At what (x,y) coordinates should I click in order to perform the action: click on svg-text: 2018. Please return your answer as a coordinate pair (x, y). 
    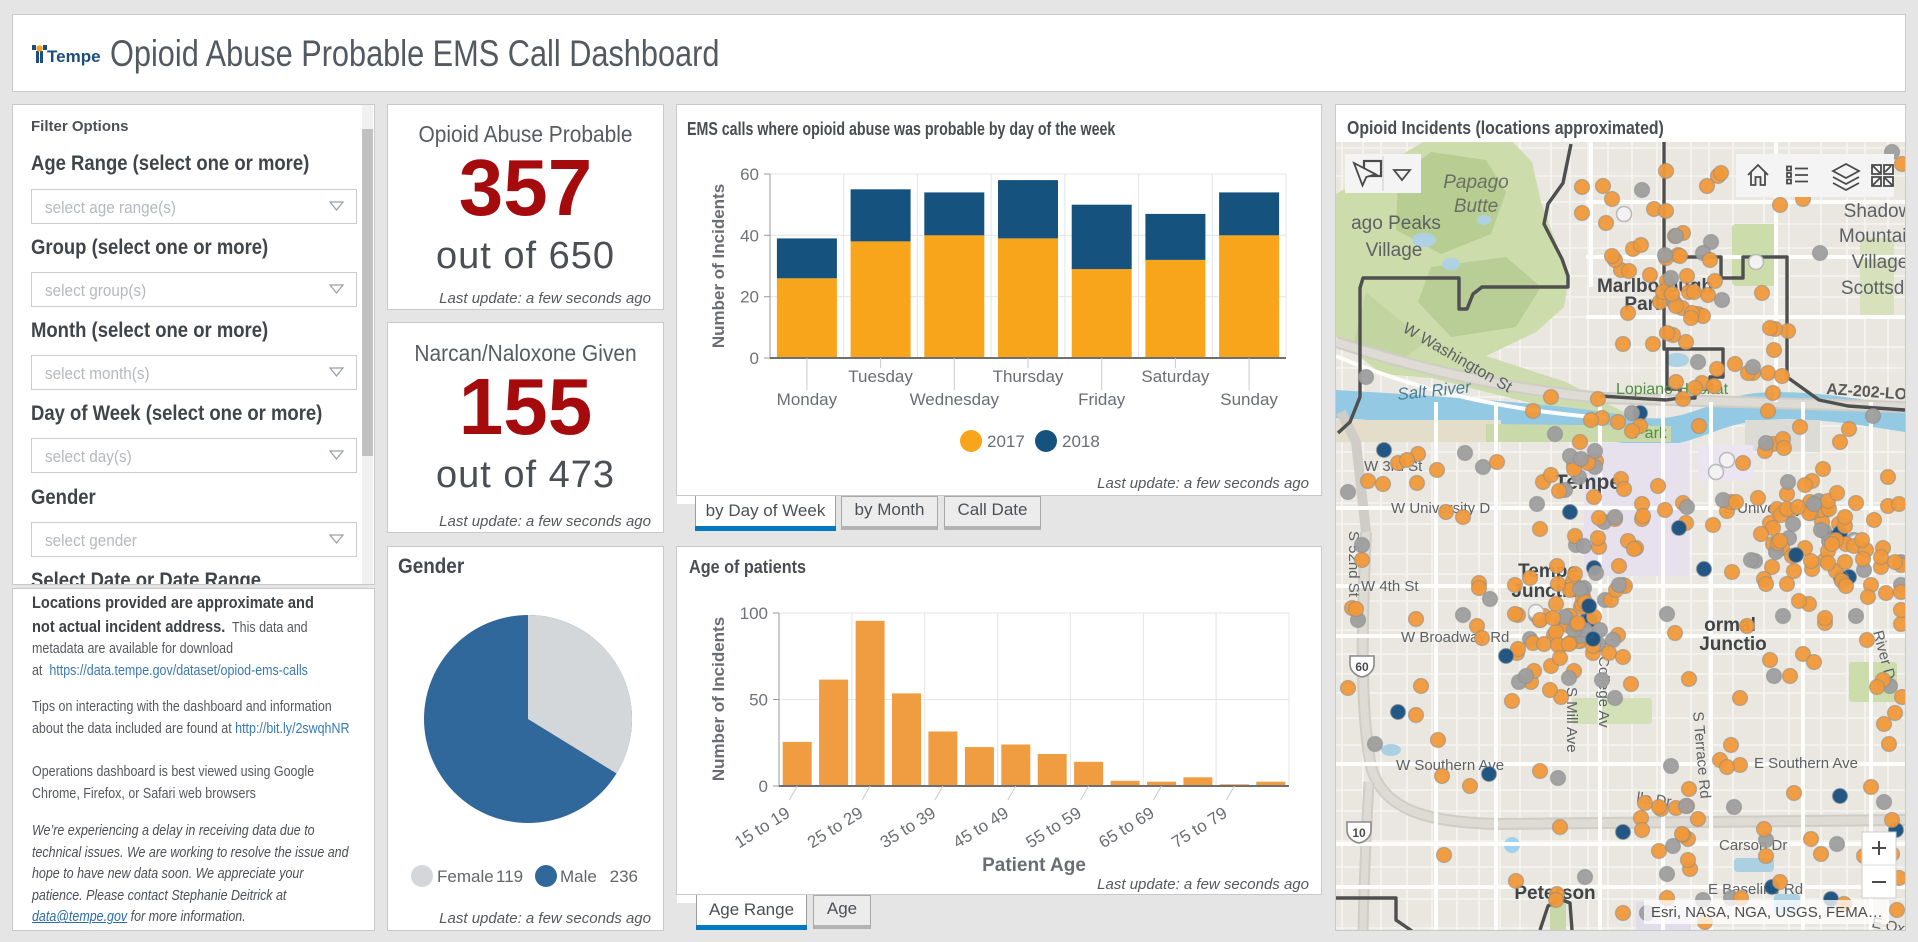
    Looking at the image, I should click on (1081, 441).